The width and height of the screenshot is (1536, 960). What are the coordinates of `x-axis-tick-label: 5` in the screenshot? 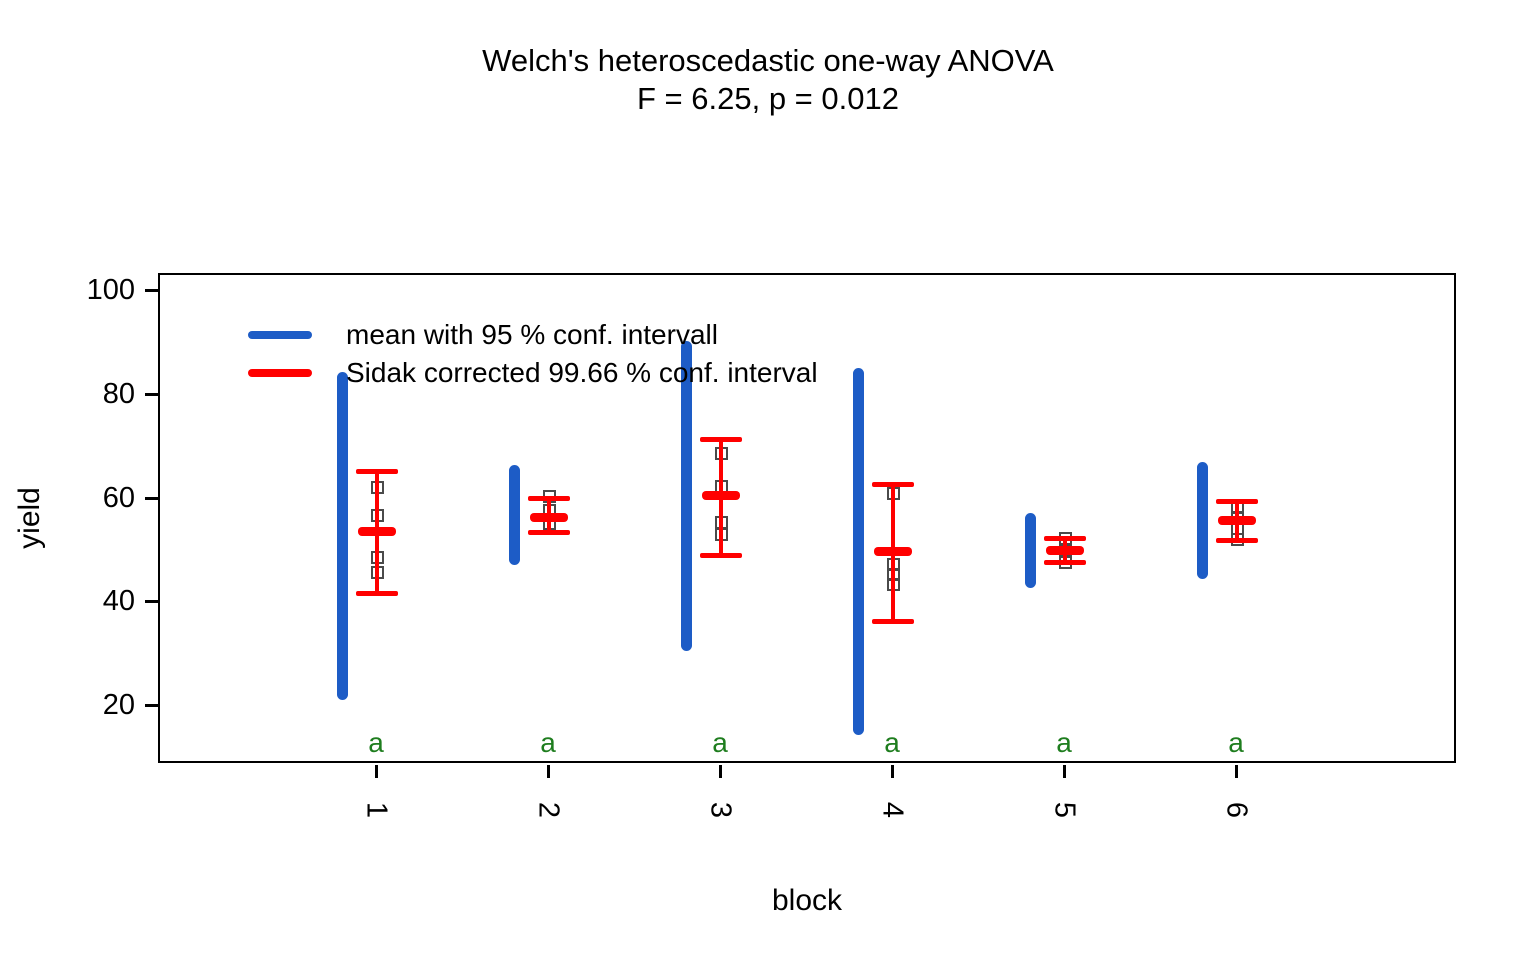 It's located at (1064, 810).